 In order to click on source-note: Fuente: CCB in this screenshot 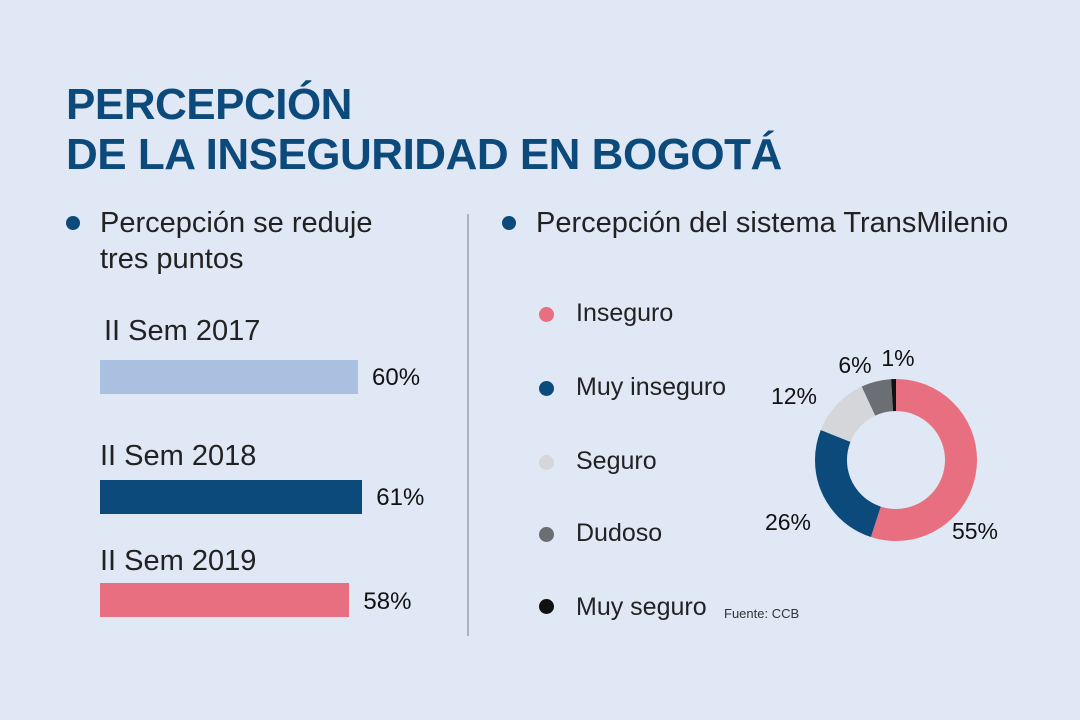, I will do `click(762, 613)`.